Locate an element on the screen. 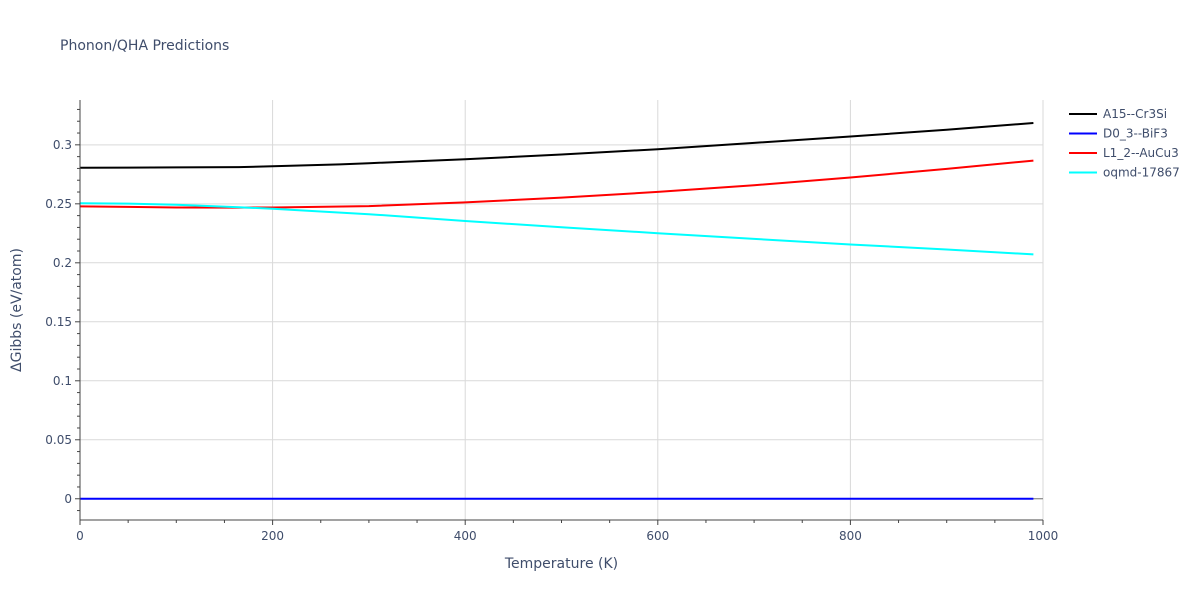 The width and height of the screenshot is (1200, 600). series-line-a15-cr3si is located at coordinates (556, 145).